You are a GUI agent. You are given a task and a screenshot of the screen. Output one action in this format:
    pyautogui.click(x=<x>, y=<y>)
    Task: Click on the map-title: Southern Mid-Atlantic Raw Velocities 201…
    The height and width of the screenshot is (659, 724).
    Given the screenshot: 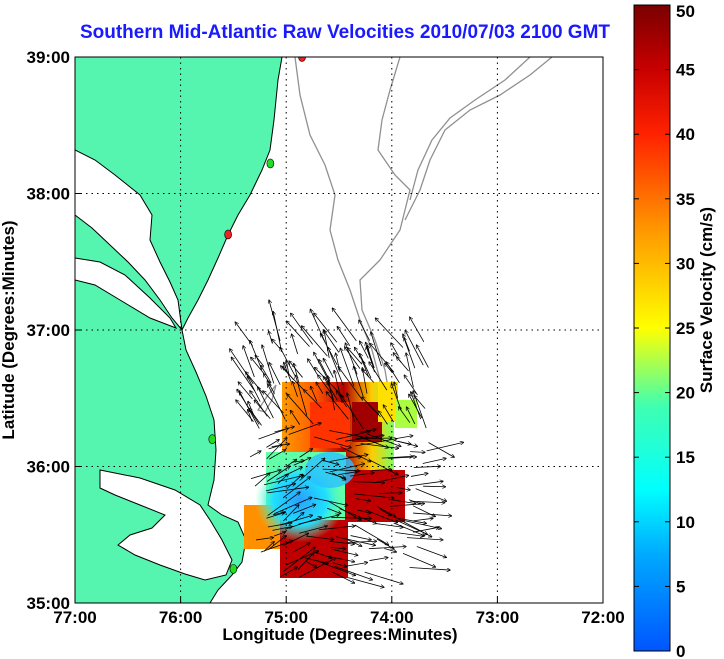 What is the action you would take?
    pyautogui.click(x=345, y=32)
    